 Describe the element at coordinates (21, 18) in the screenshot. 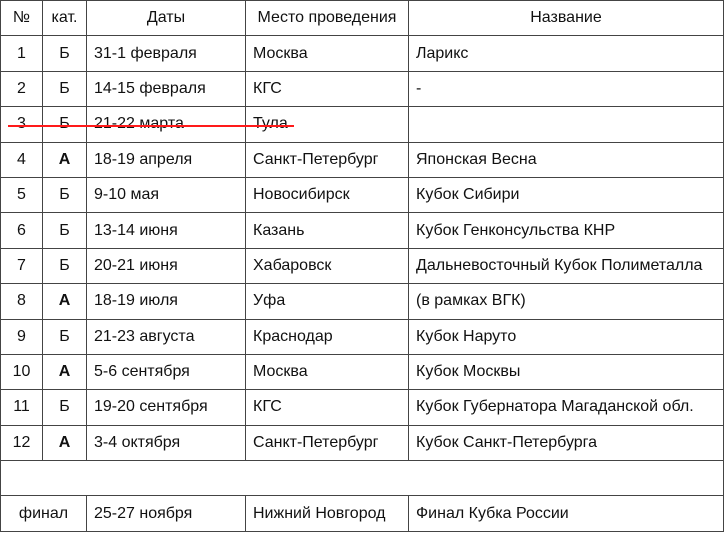

I see `header-num: №` at that location.